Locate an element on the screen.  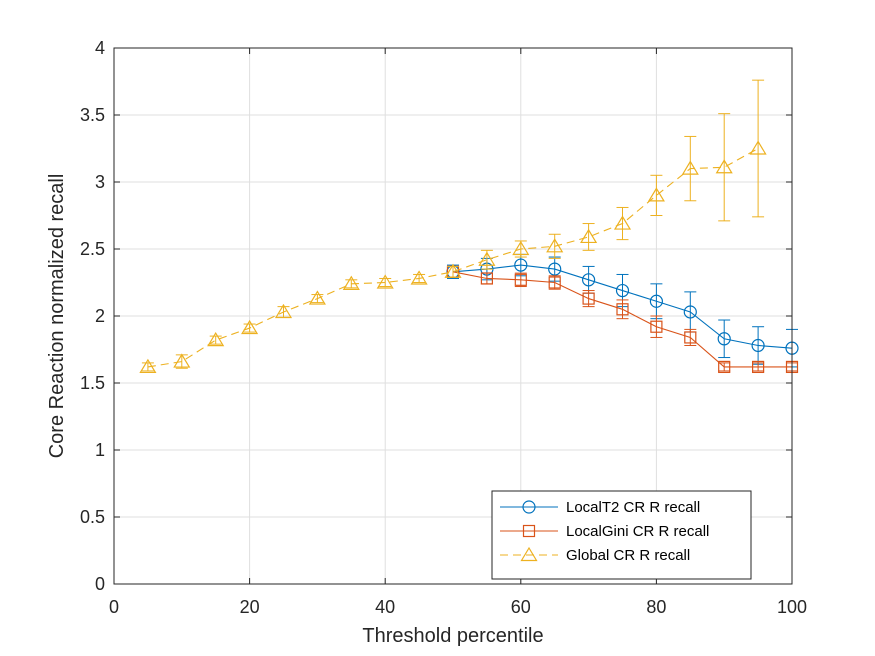
y-tick-label: 3.5 is located at coordinates (92, 115).